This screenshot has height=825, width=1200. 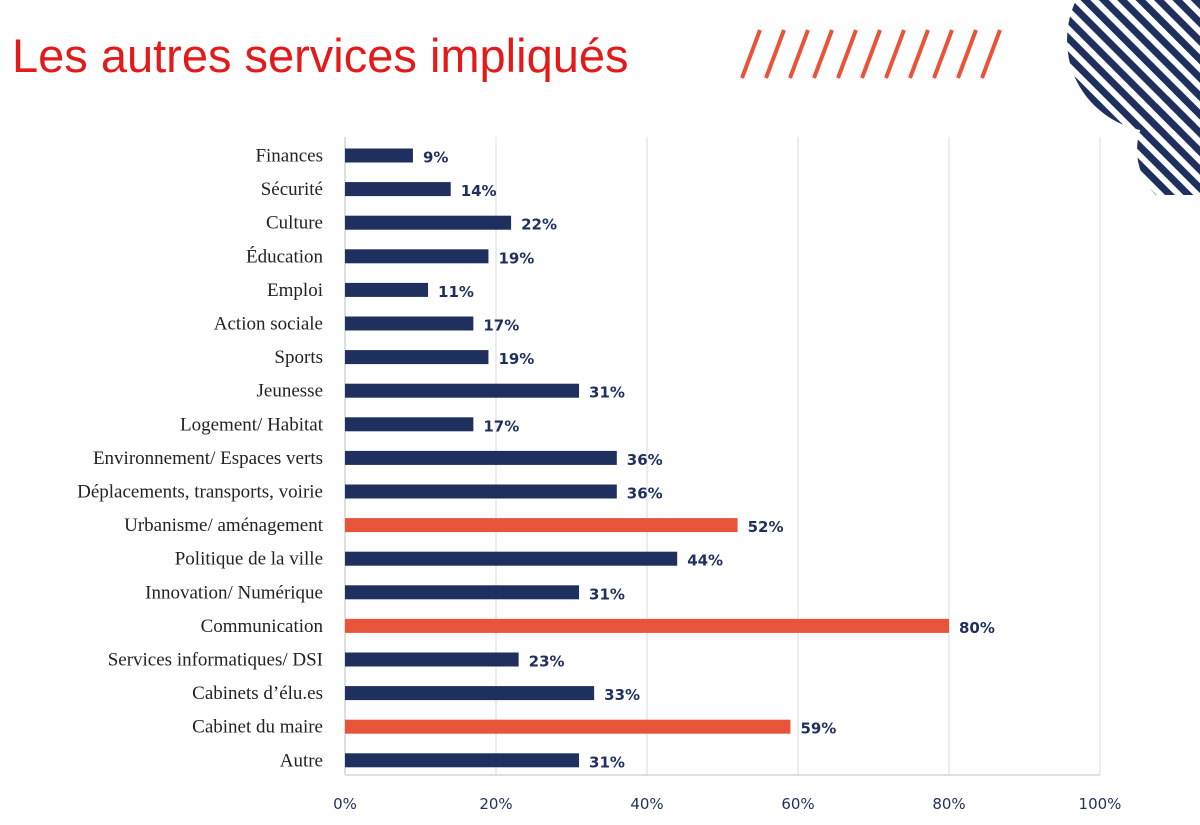 I want to click on value-label: 14%, so click(x=479, y=191).